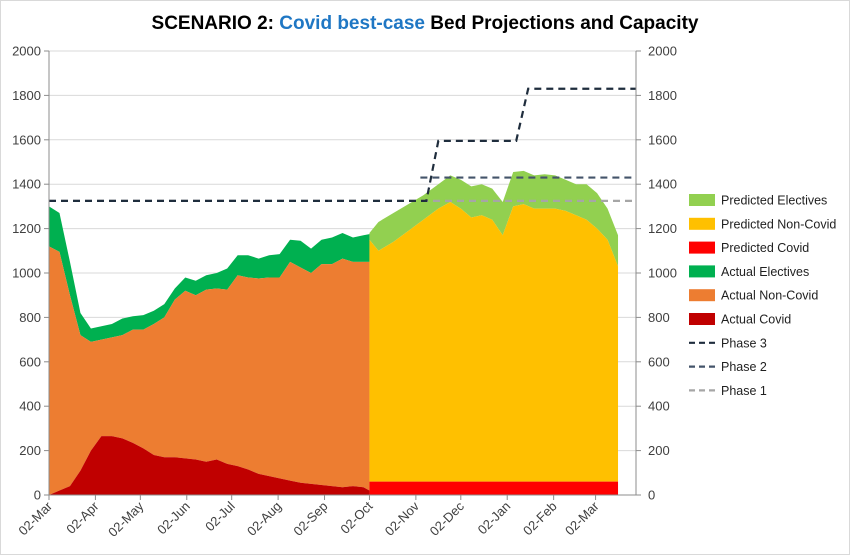  I want to click on x-tick-label-5: 02-Aug, so click(264, 519).